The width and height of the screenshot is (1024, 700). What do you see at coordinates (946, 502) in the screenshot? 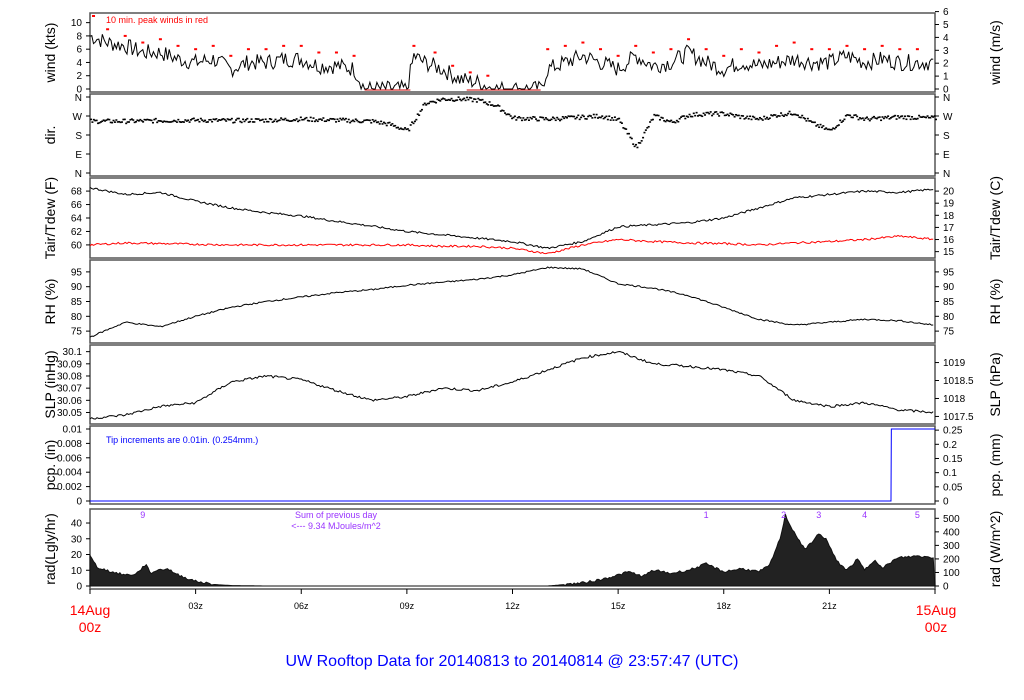
I see `y-tick-label-right: 0` at bounding box center [946, 502].